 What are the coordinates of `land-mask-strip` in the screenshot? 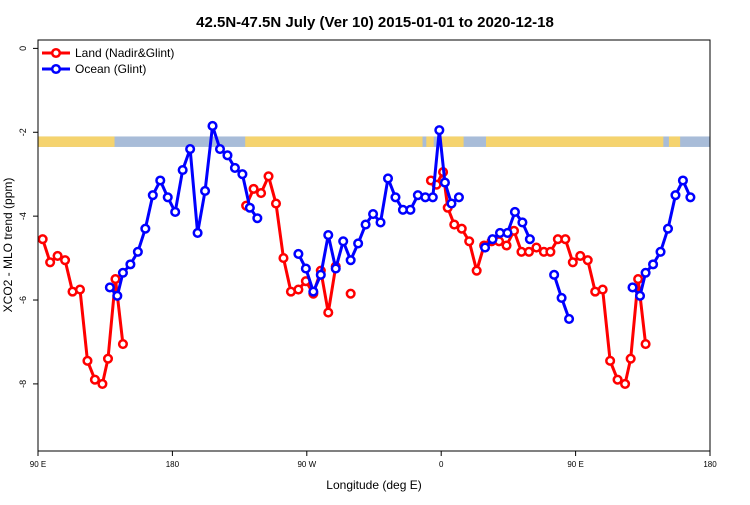 It's located at (374, 141).